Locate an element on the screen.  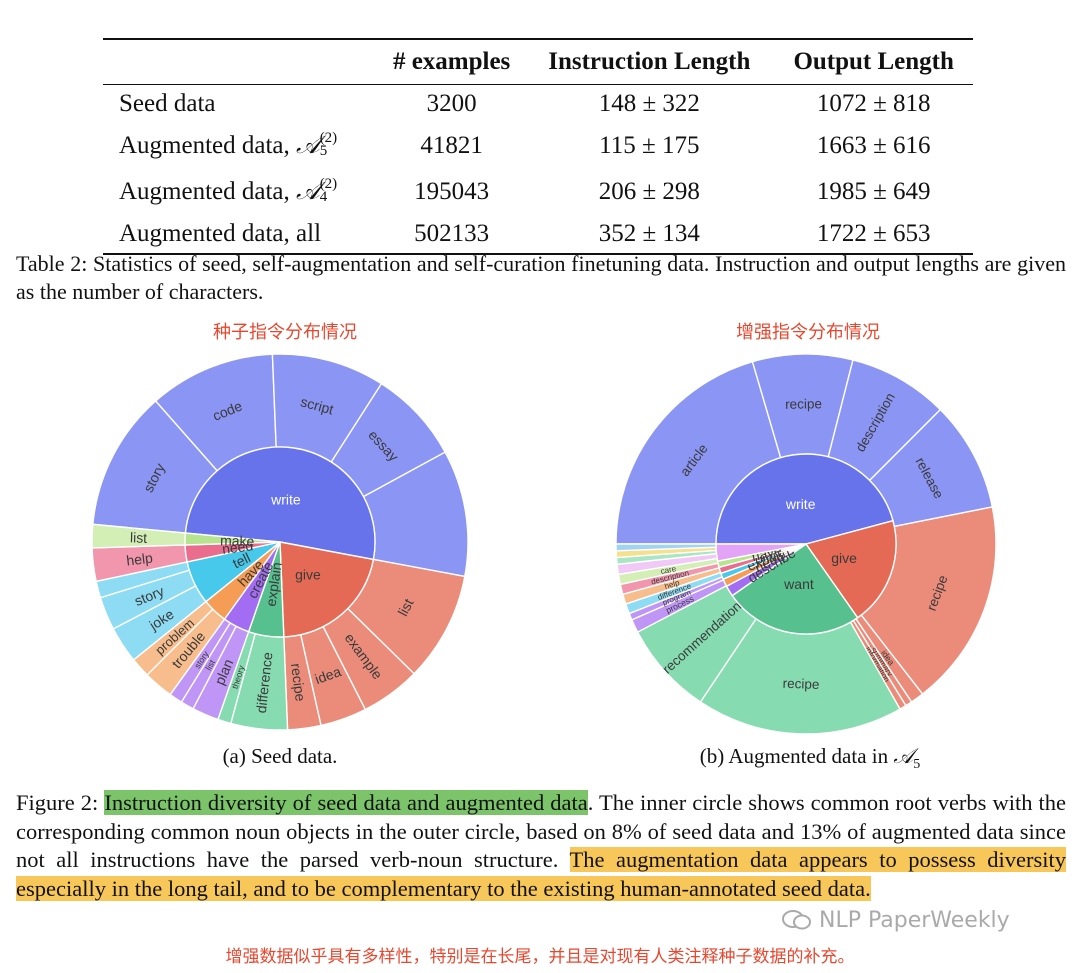
row-label: Augmented data, 𝒜 (2) 4 is located at coordinates (241, 192).